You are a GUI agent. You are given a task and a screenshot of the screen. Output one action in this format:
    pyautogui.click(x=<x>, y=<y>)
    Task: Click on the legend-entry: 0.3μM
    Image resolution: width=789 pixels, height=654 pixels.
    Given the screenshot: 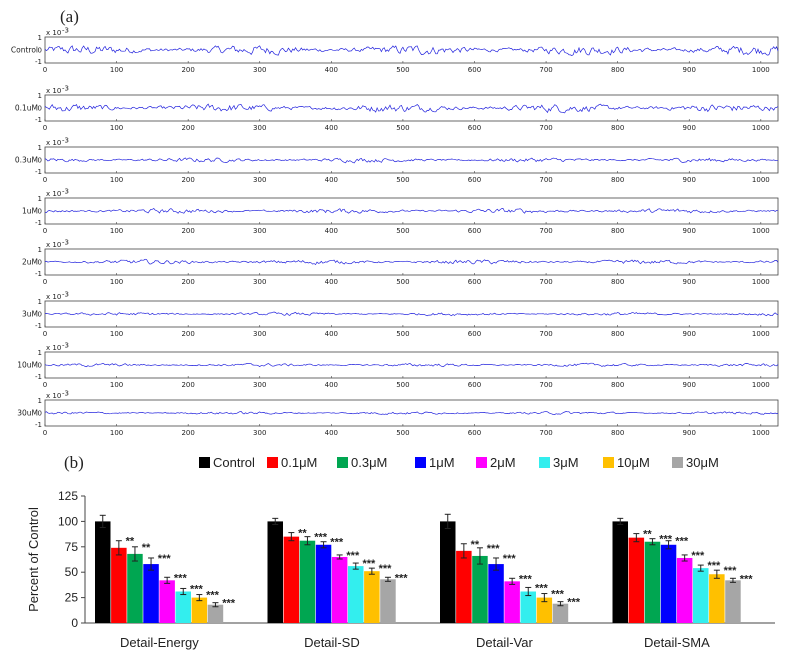 What is the action you would take?
    pyautogui.click(x=369, y=462)
    